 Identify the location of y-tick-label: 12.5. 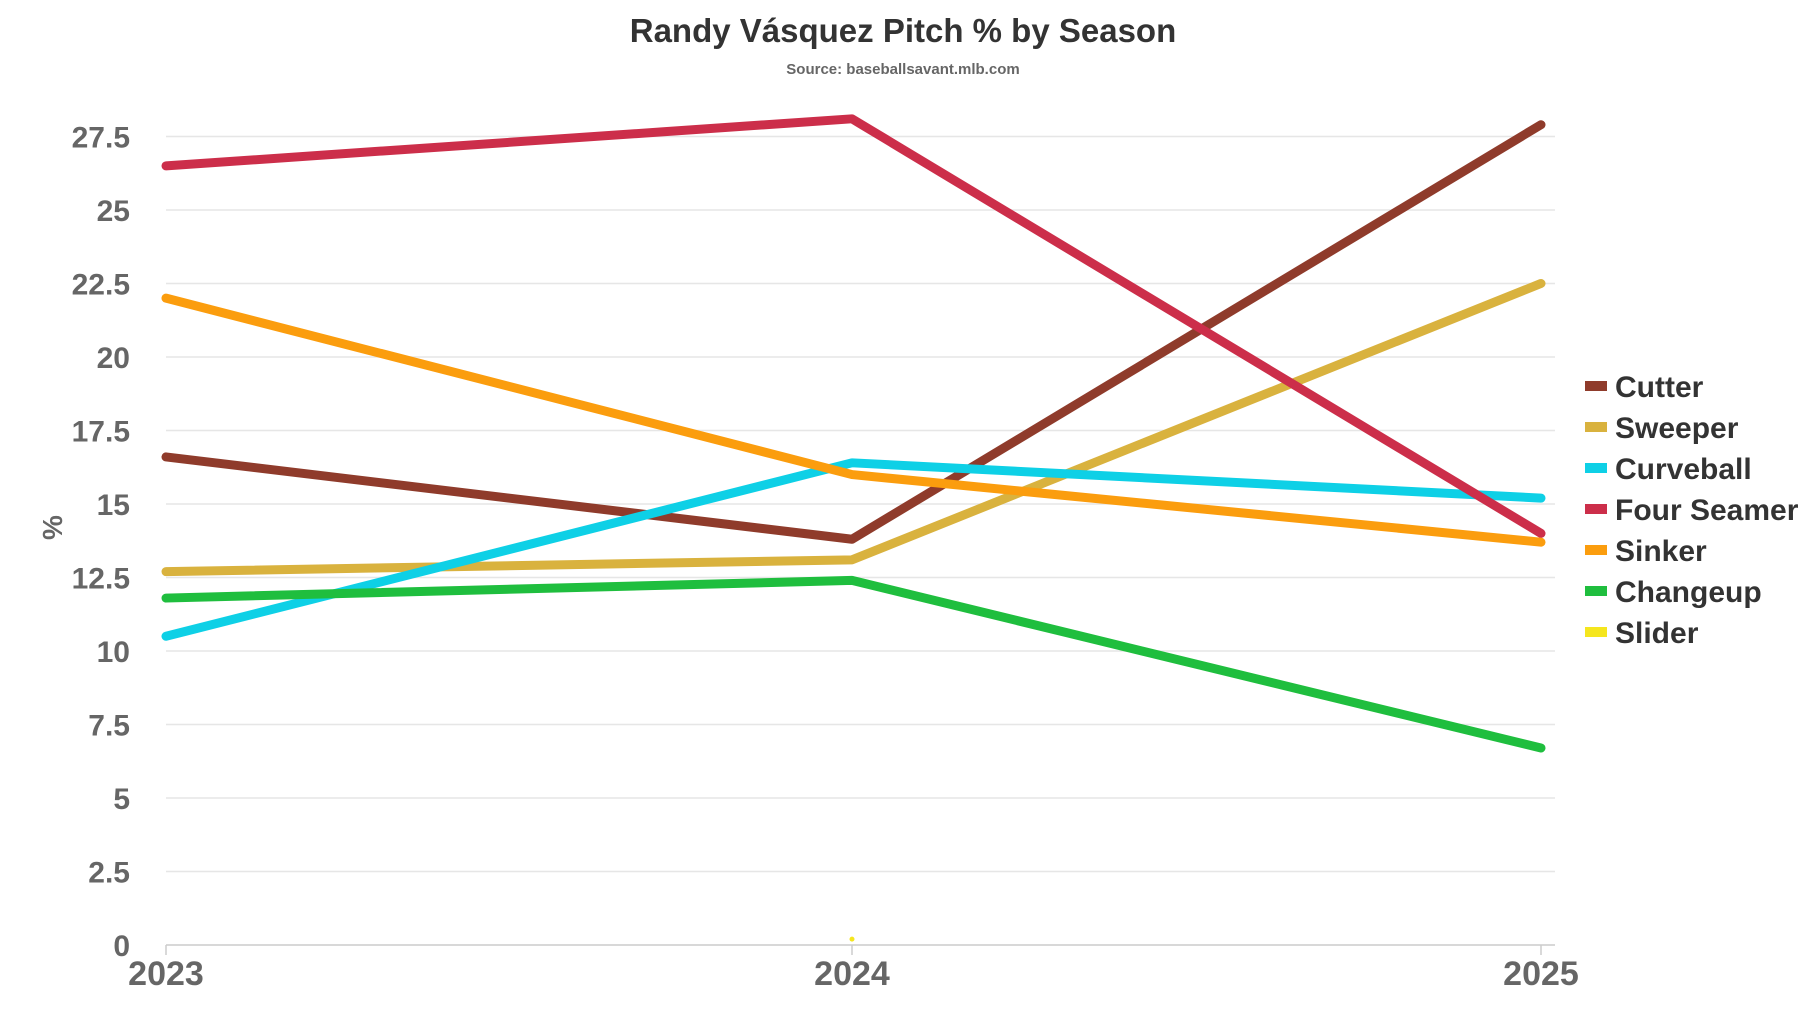
(101, 578).